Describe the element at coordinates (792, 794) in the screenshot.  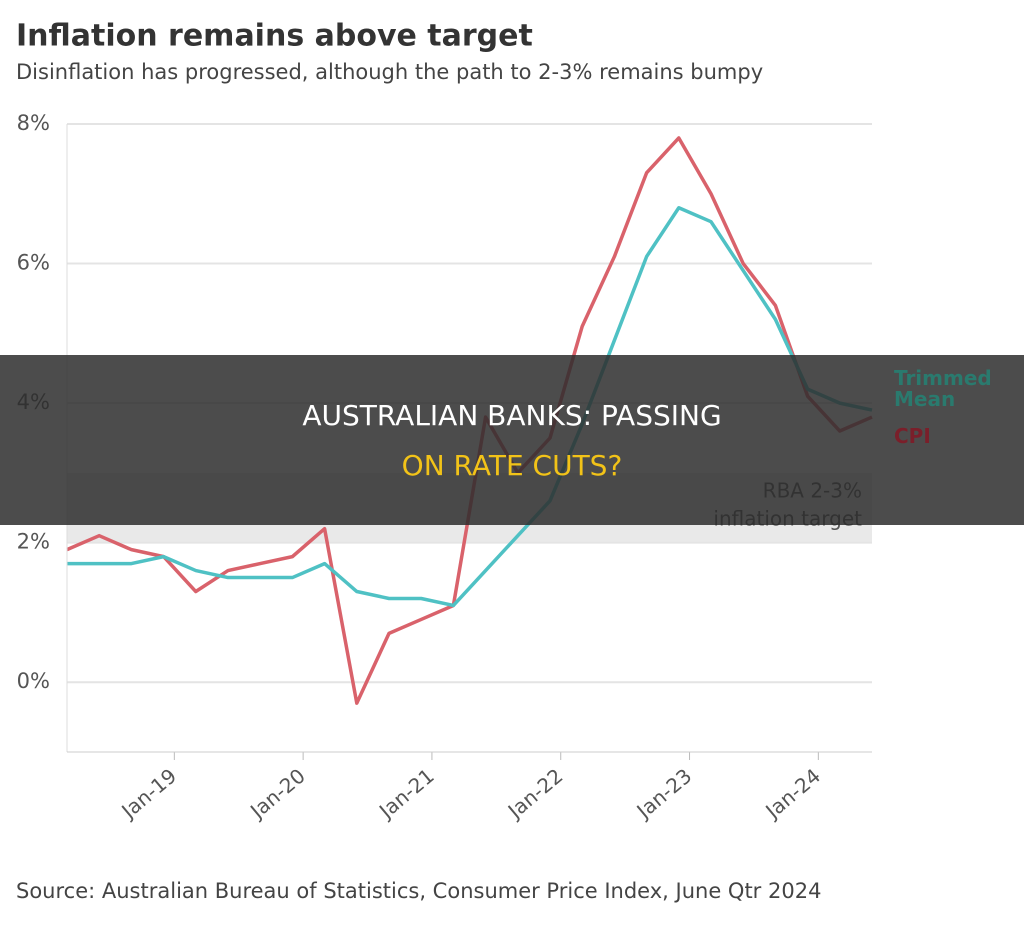
I see `x-tick-label: Jan-24` at that location.